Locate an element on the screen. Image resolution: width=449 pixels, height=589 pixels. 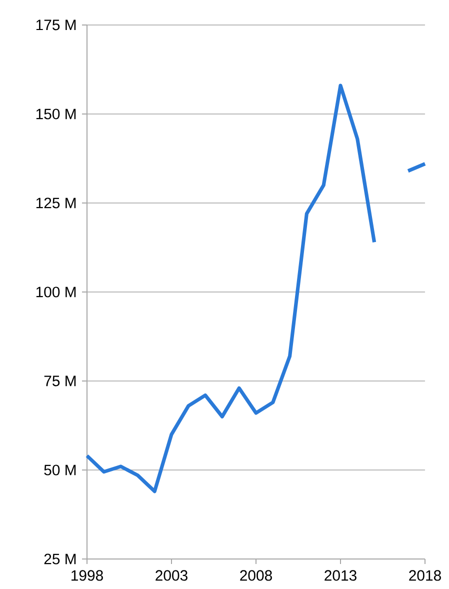
y-tick-label: 125 M is located at coordinates (56, 203).